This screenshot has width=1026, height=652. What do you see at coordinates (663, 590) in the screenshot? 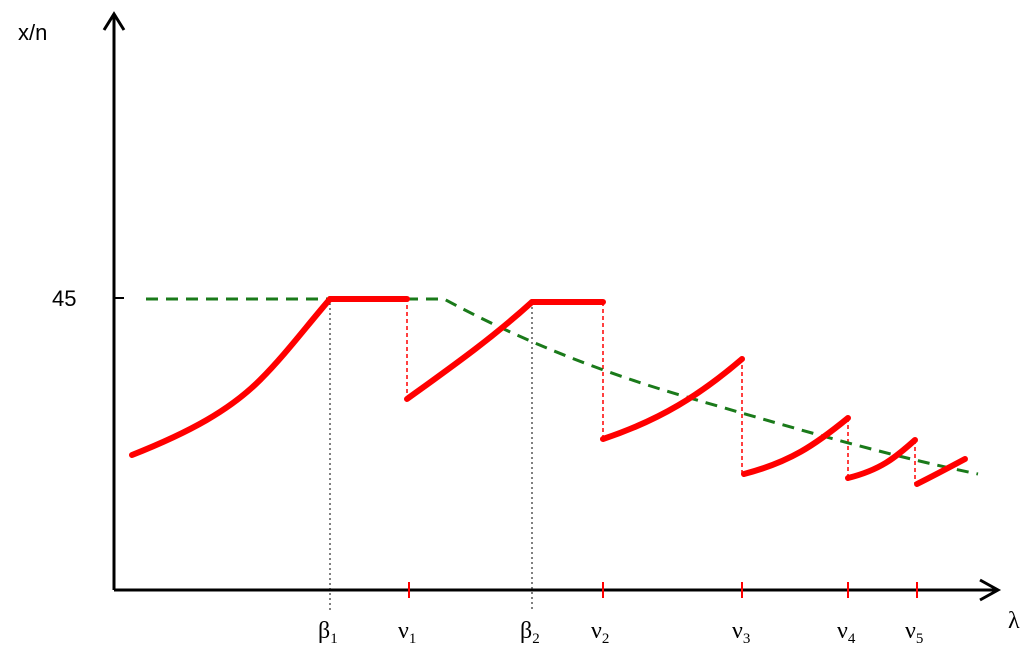
I see `nu-ticks` at bounding box center [663, 590].